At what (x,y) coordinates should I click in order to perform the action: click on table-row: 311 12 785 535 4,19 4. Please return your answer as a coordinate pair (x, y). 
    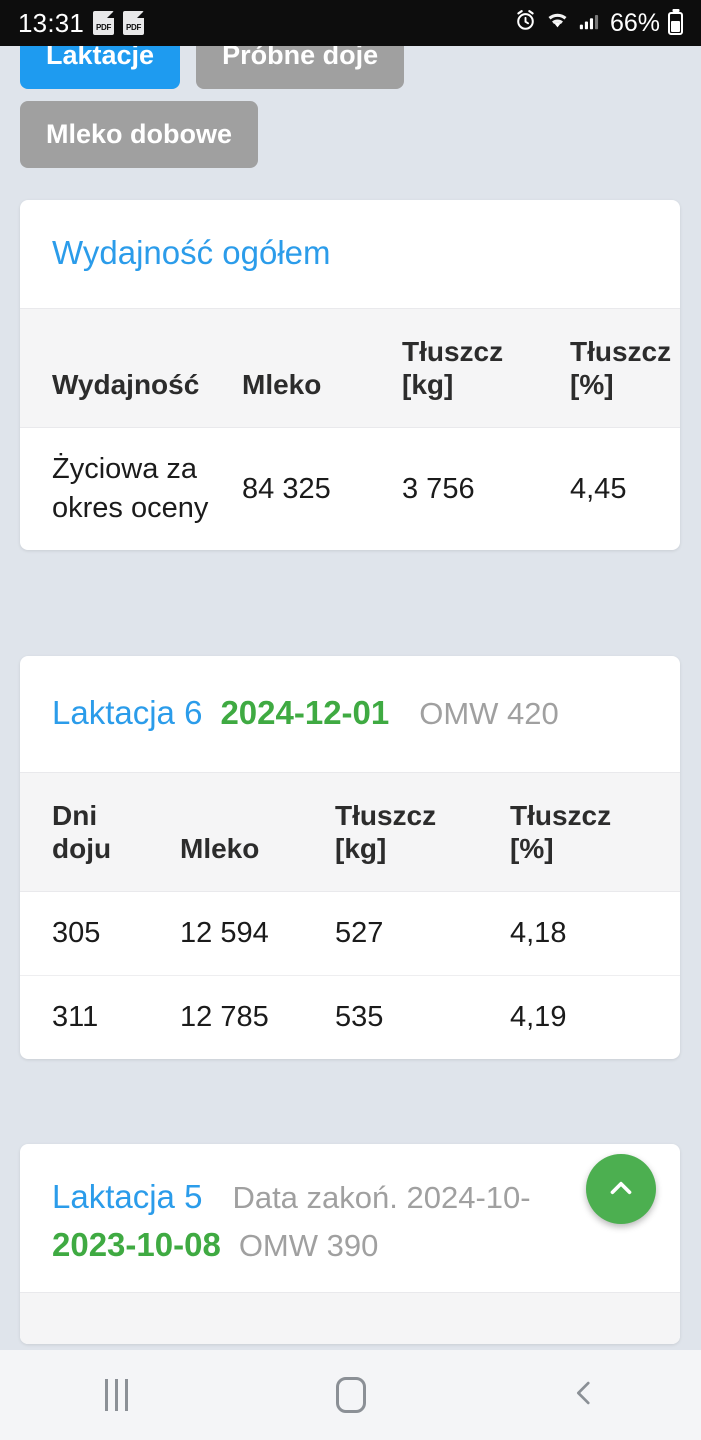
    Looking at the image, I should click on (350, 1018).